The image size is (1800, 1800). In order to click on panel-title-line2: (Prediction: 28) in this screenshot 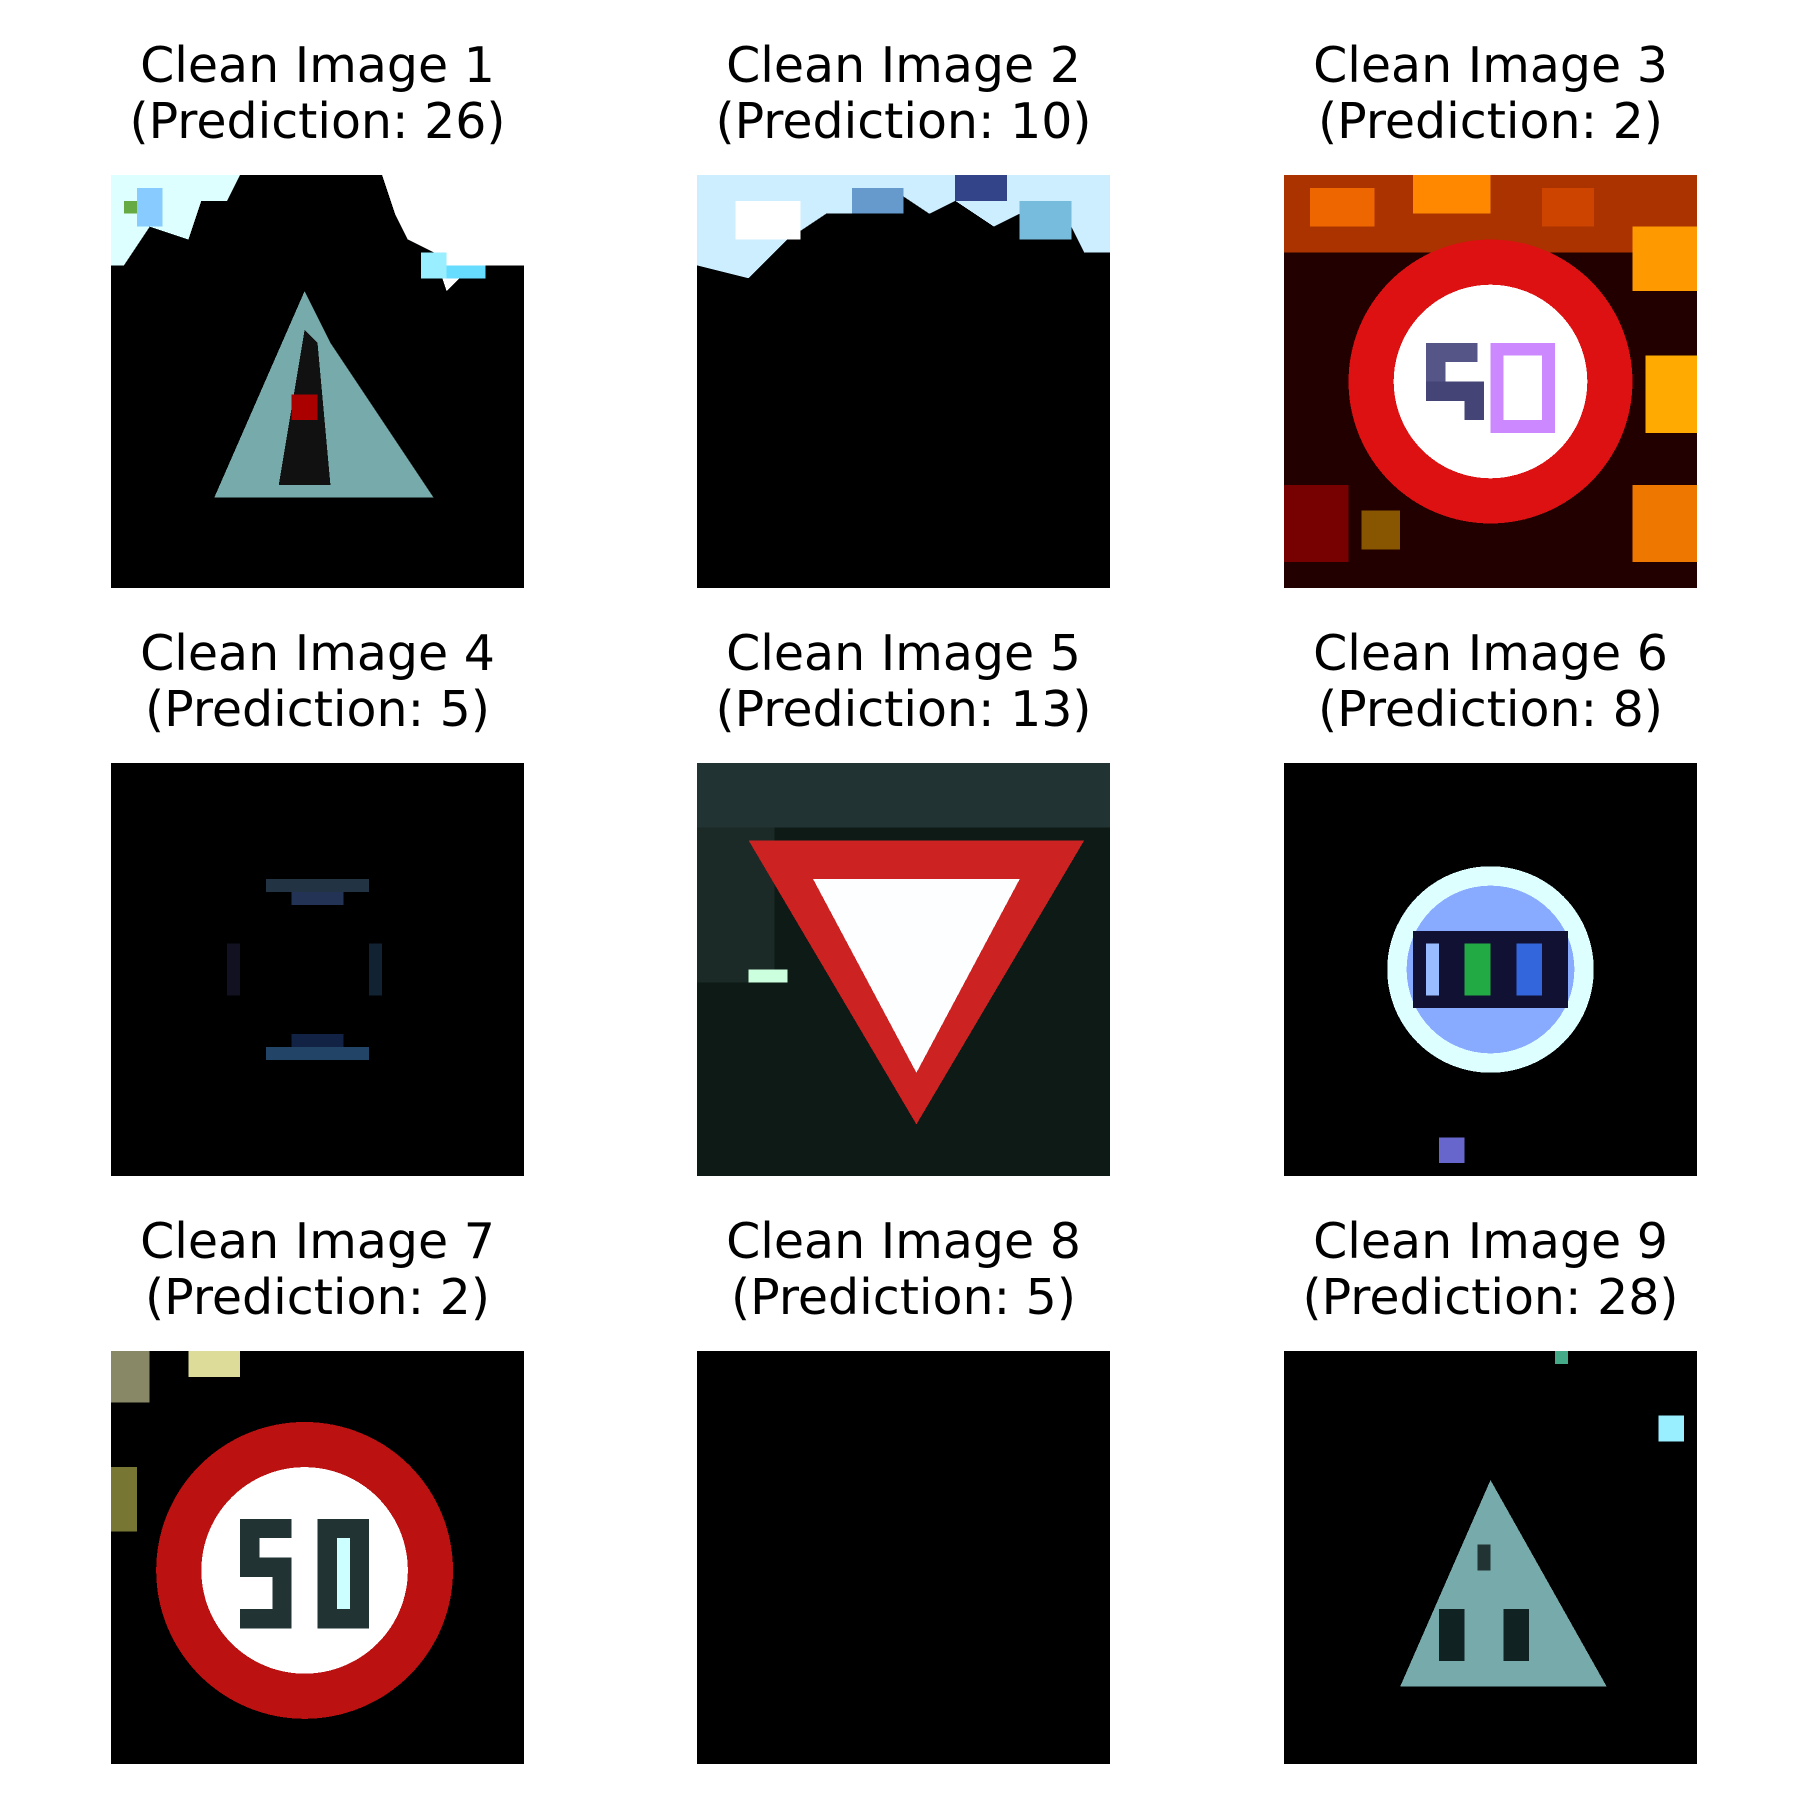, I will do `click(1490, 1297)`.